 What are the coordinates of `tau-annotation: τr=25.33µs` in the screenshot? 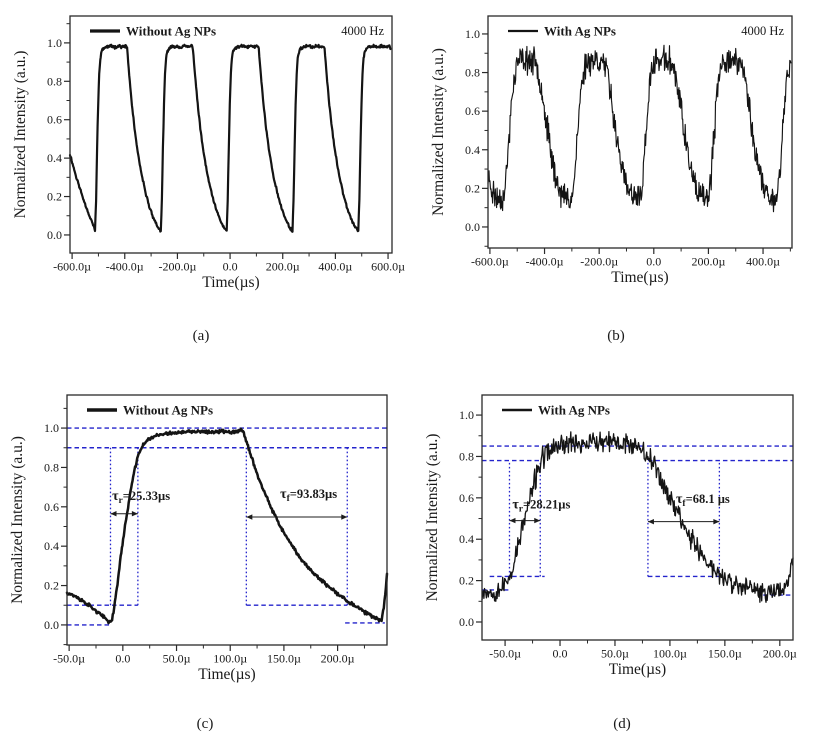 It's located at (140, 503).